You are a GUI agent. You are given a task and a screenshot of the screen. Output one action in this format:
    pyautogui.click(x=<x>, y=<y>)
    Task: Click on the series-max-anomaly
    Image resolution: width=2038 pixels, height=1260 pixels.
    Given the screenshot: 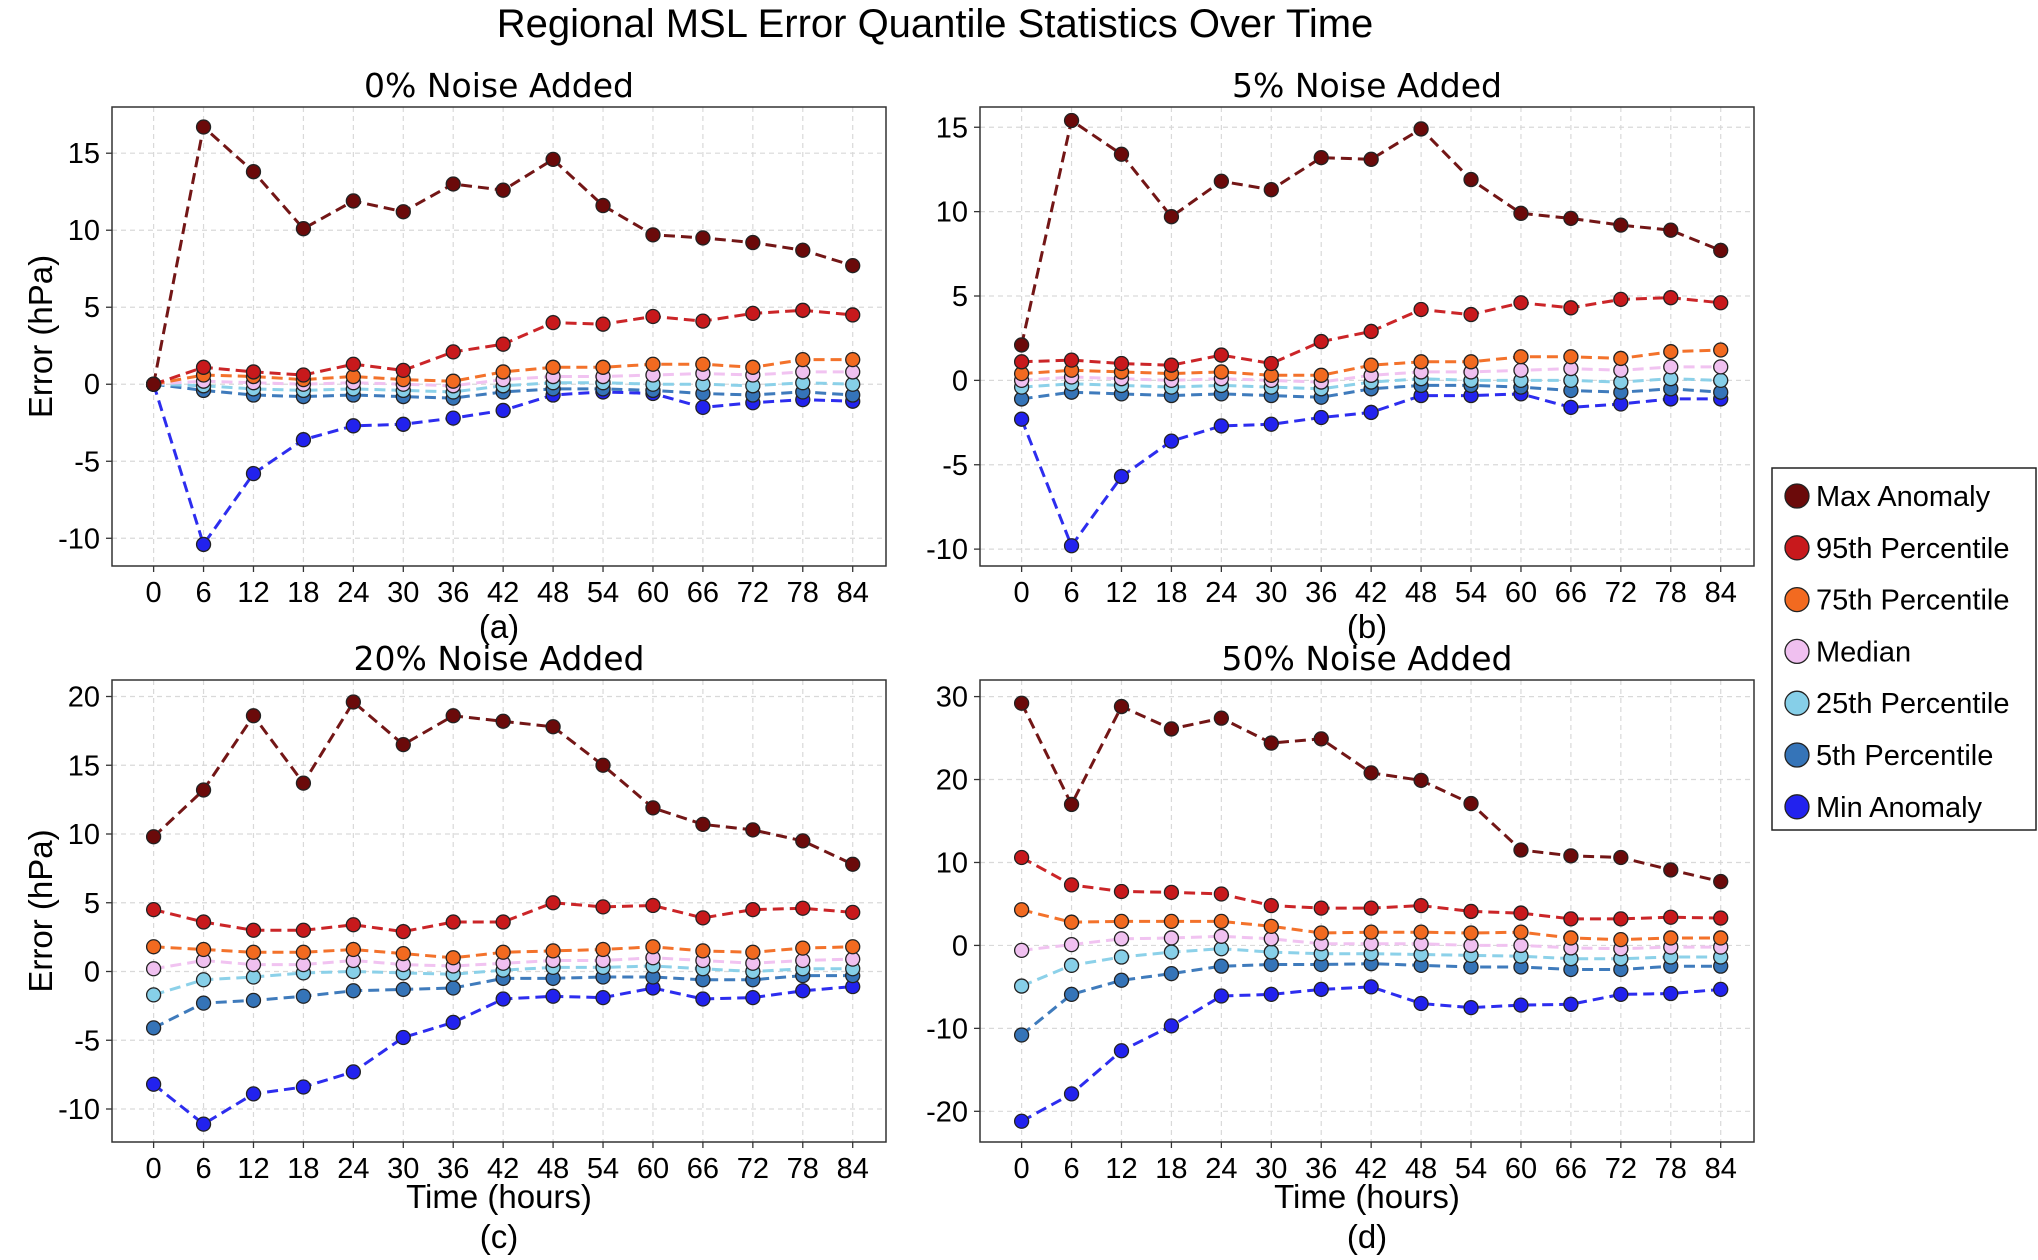 What is the action you would take?
    pyautogui.click(x=1371, y=792)
    